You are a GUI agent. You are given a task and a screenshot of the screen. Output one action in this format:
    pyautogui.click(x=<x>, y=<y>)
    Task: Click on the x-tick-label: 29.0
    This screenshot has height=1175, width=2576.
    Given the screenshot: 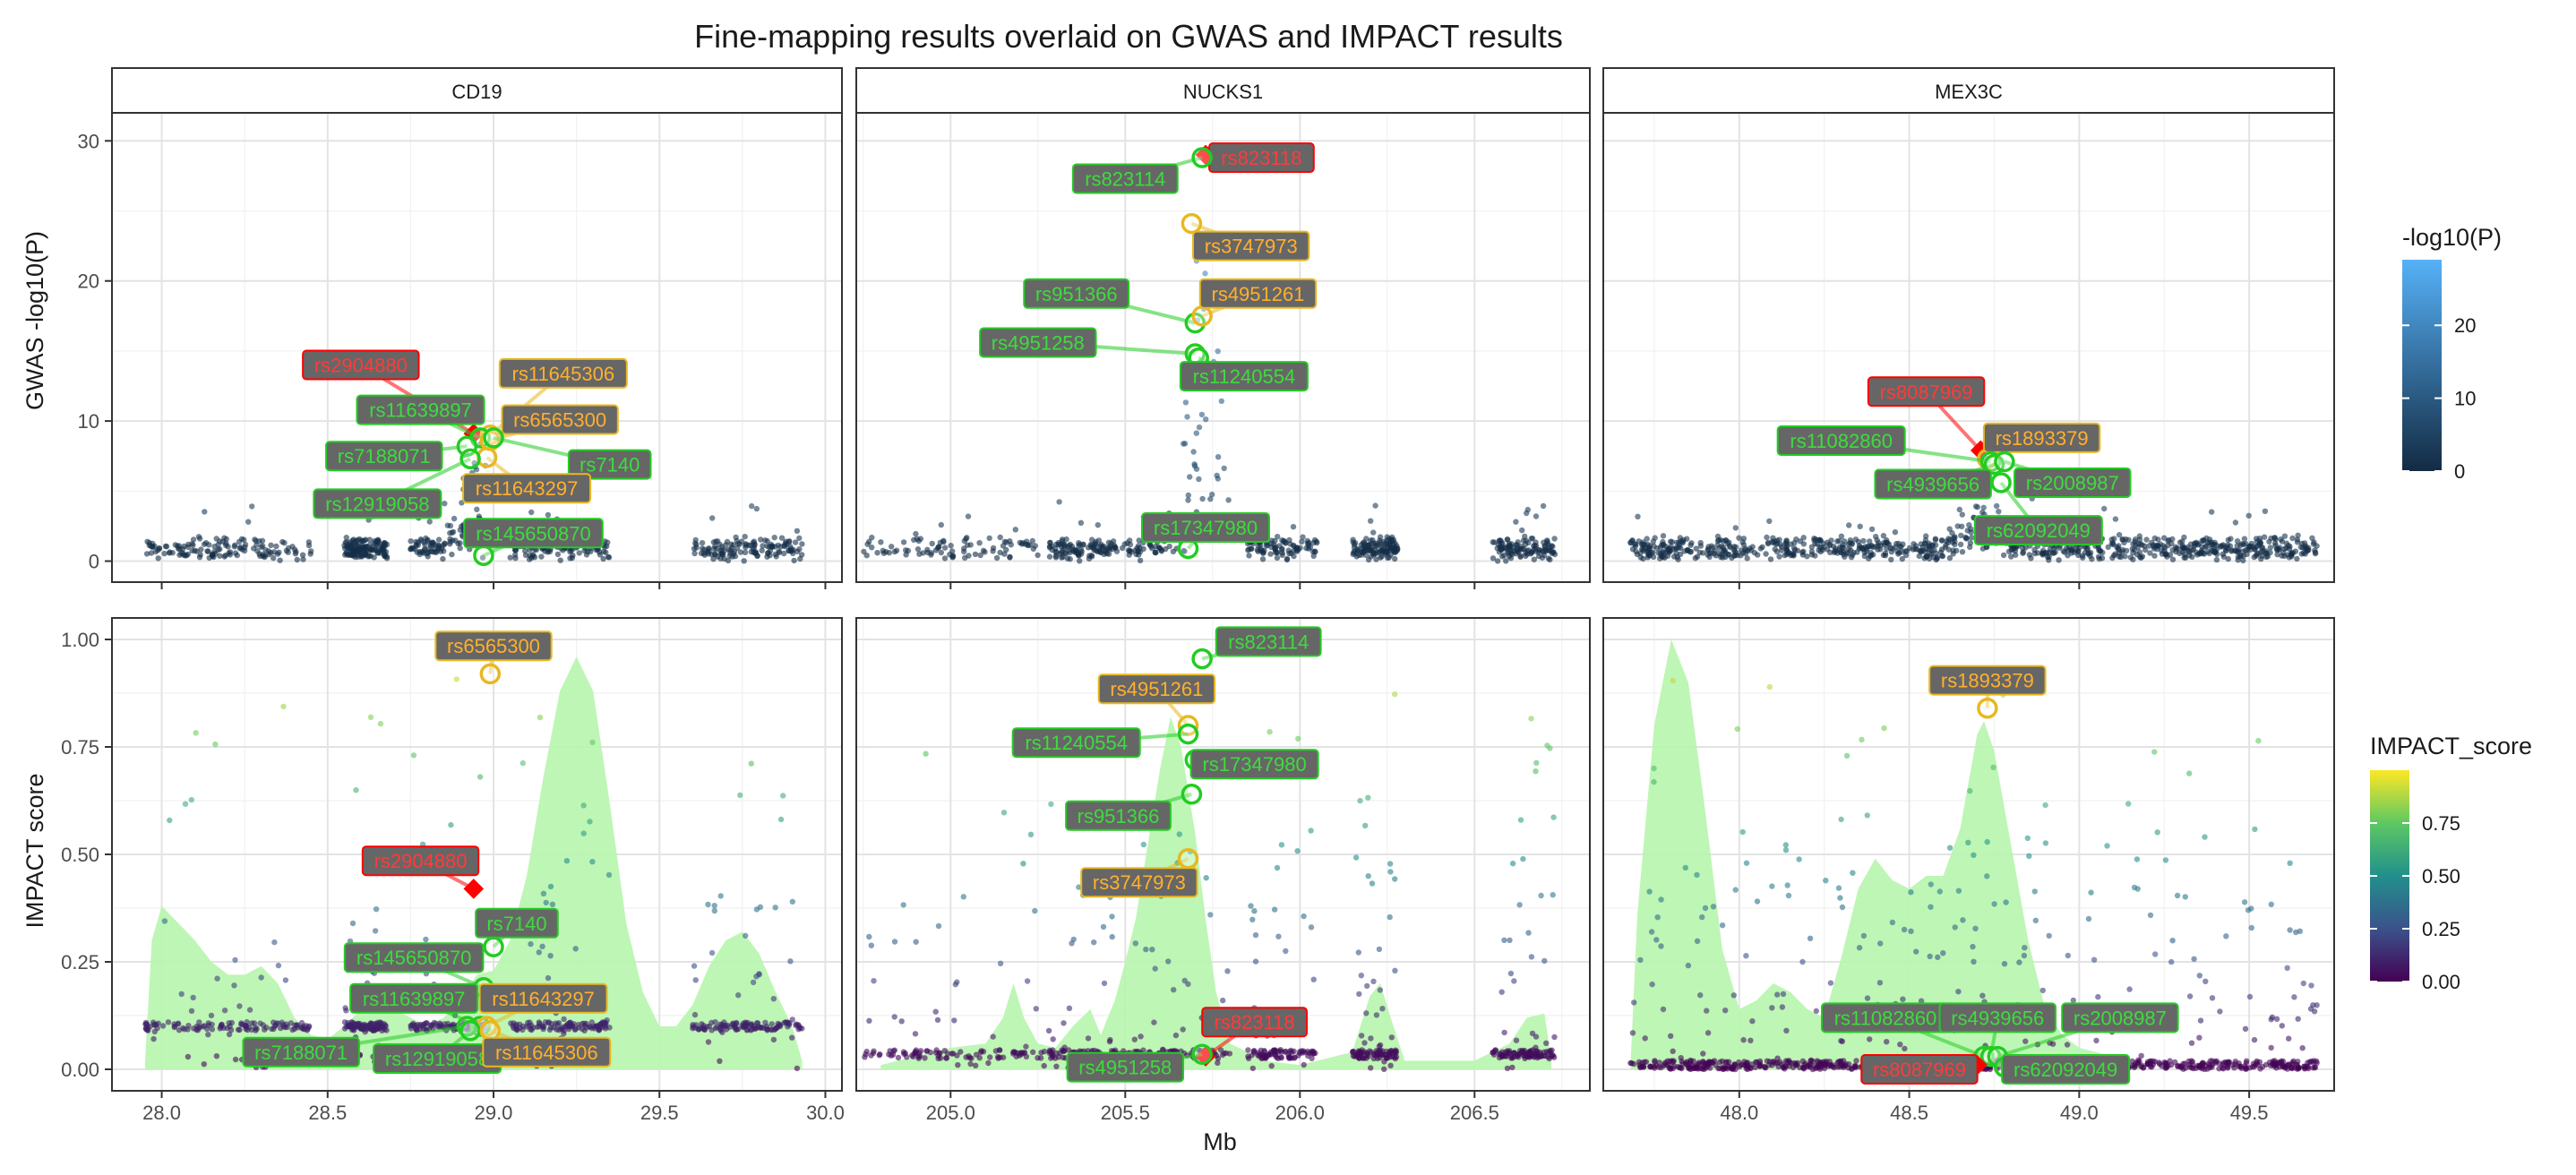 What is the action you would take?
    pyautogui.click(x=494, y=1113)
    